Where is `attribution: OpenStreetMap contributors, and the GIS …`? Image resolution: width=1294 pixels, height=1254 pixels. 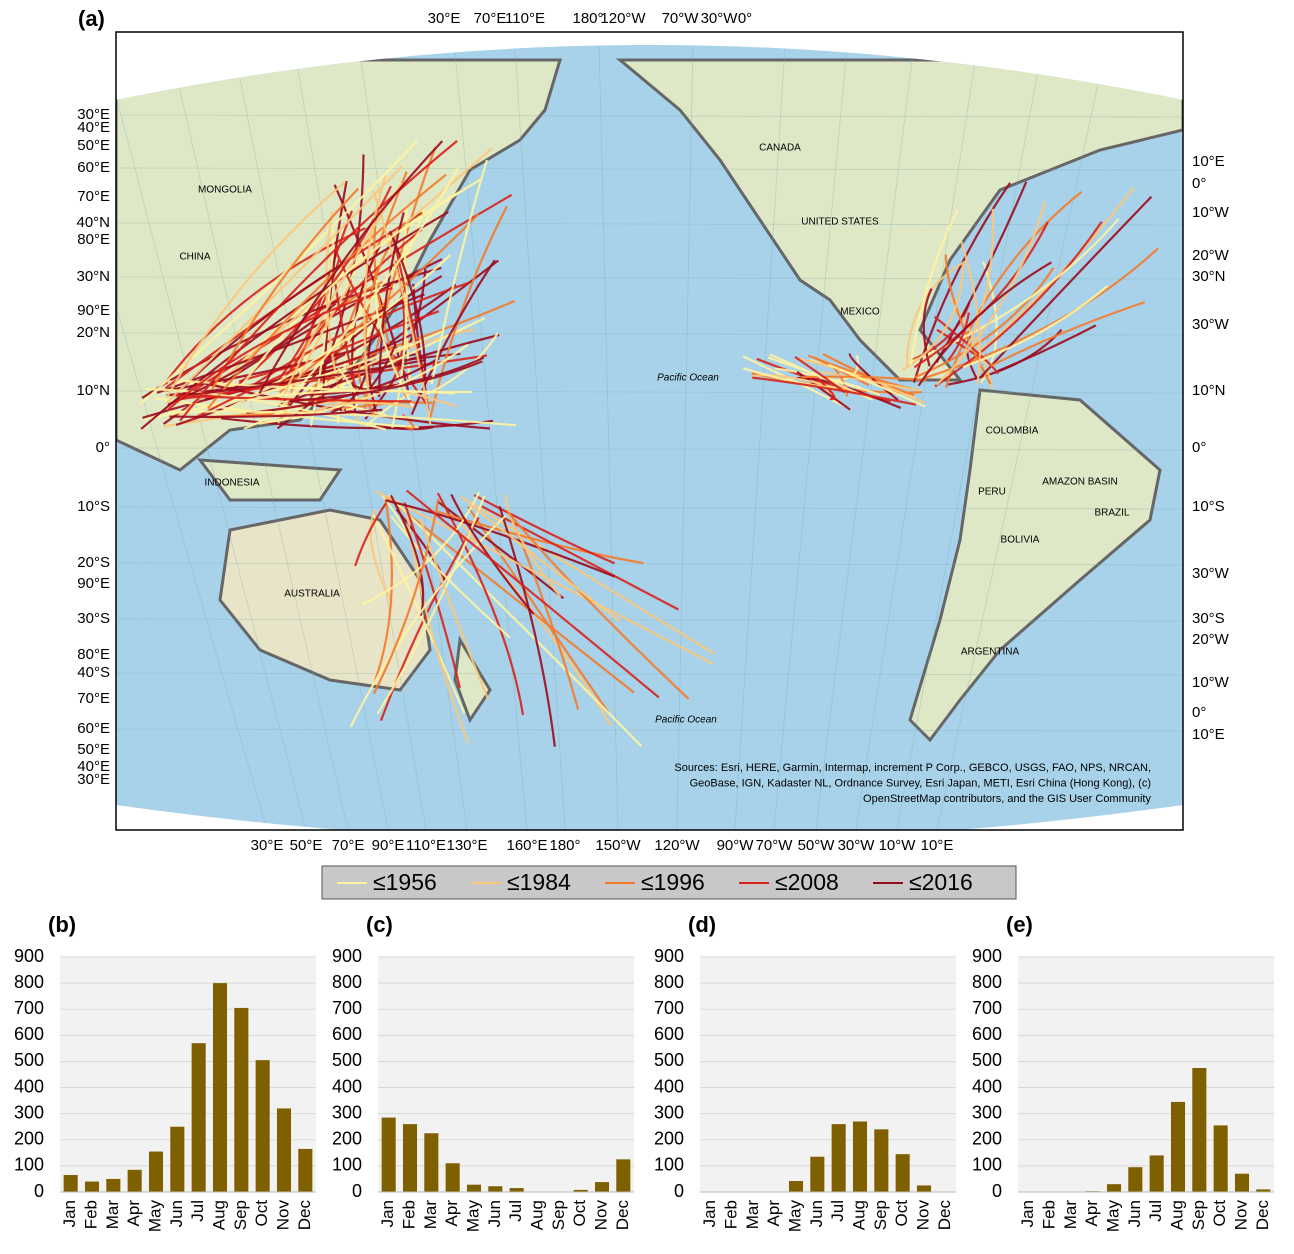 attribution: OpenStreetMap contributors, and the GIS … is located at coordinates (1007, 799).